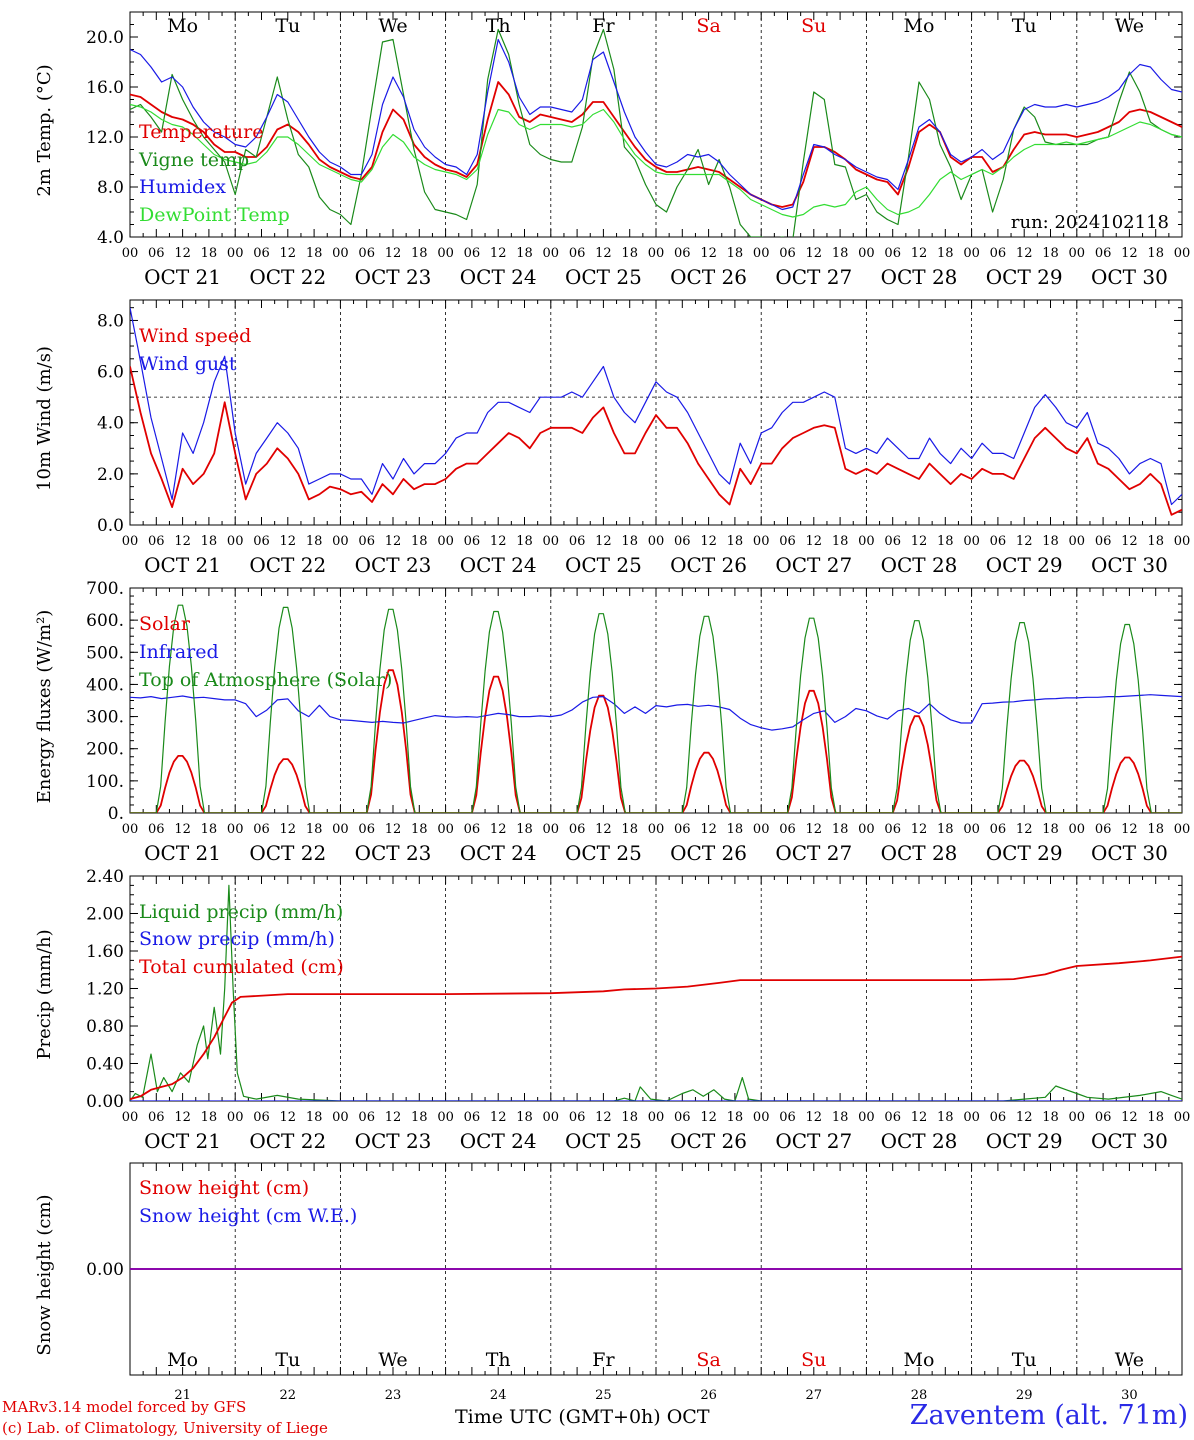  What do you see at coordinates (110, 373) in the screenshot?
I see `y-tick-label: 6.0` at bounding box center [110, 373].